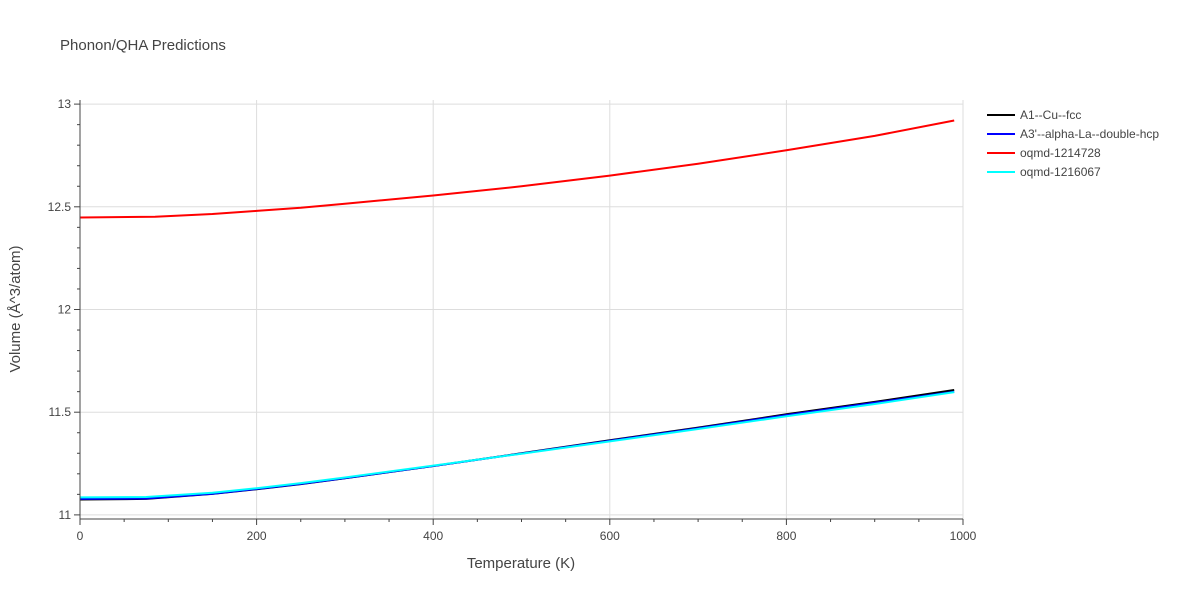 The height and width of the screenshot is (600, 1200). I want to click on legend-item: A3'--alpha-La--double-hcp, so click(1073, 134).